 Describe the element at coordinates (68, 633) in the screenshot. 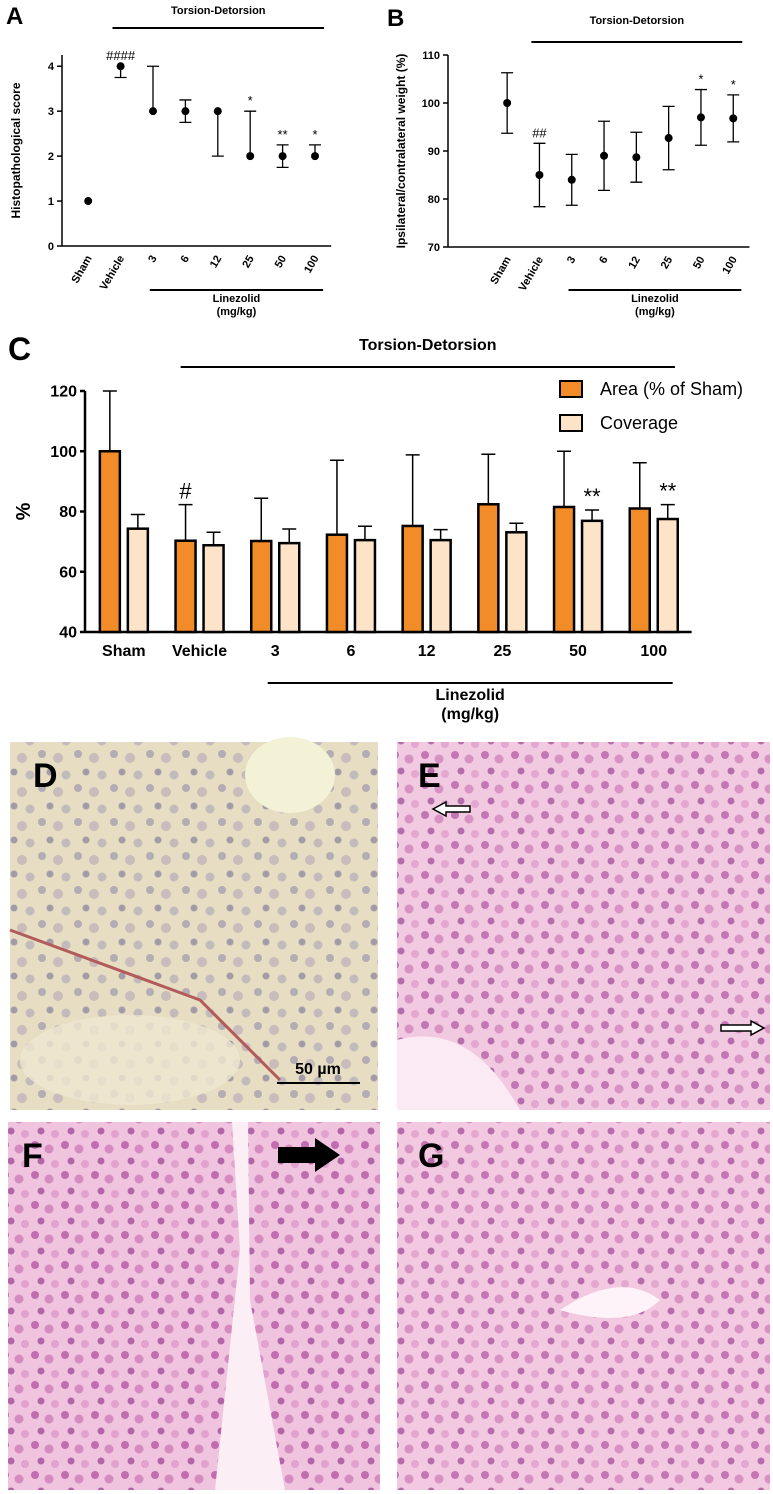

I see `y-tick-label: 40` at that location.